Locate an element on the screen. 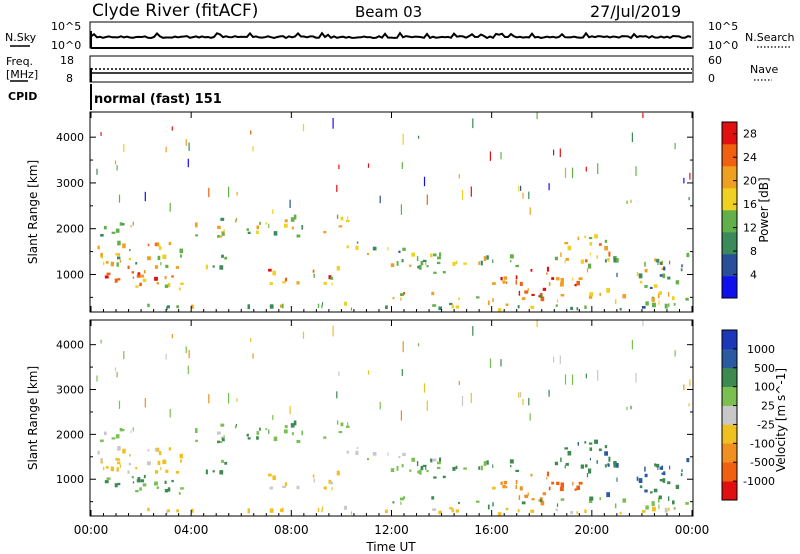 The width and height of the screenshot is (800, 554). power-colorbar-segment is located at coordinates (729, 199).